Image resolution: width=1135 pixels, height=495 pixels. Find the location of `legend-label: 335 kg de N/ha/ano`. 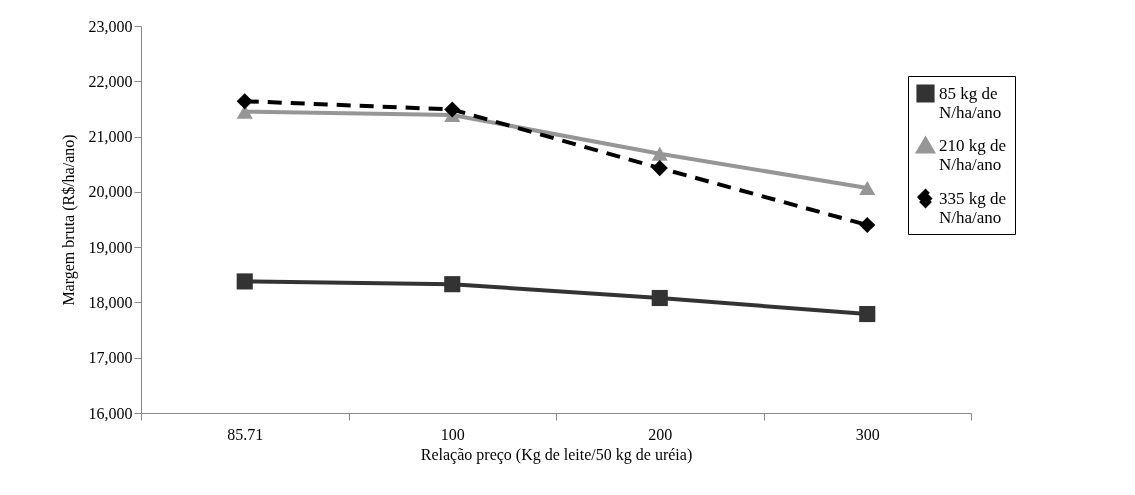

legend-label: 335 kg de N/ha/ano is located at coordinates (973, 207).